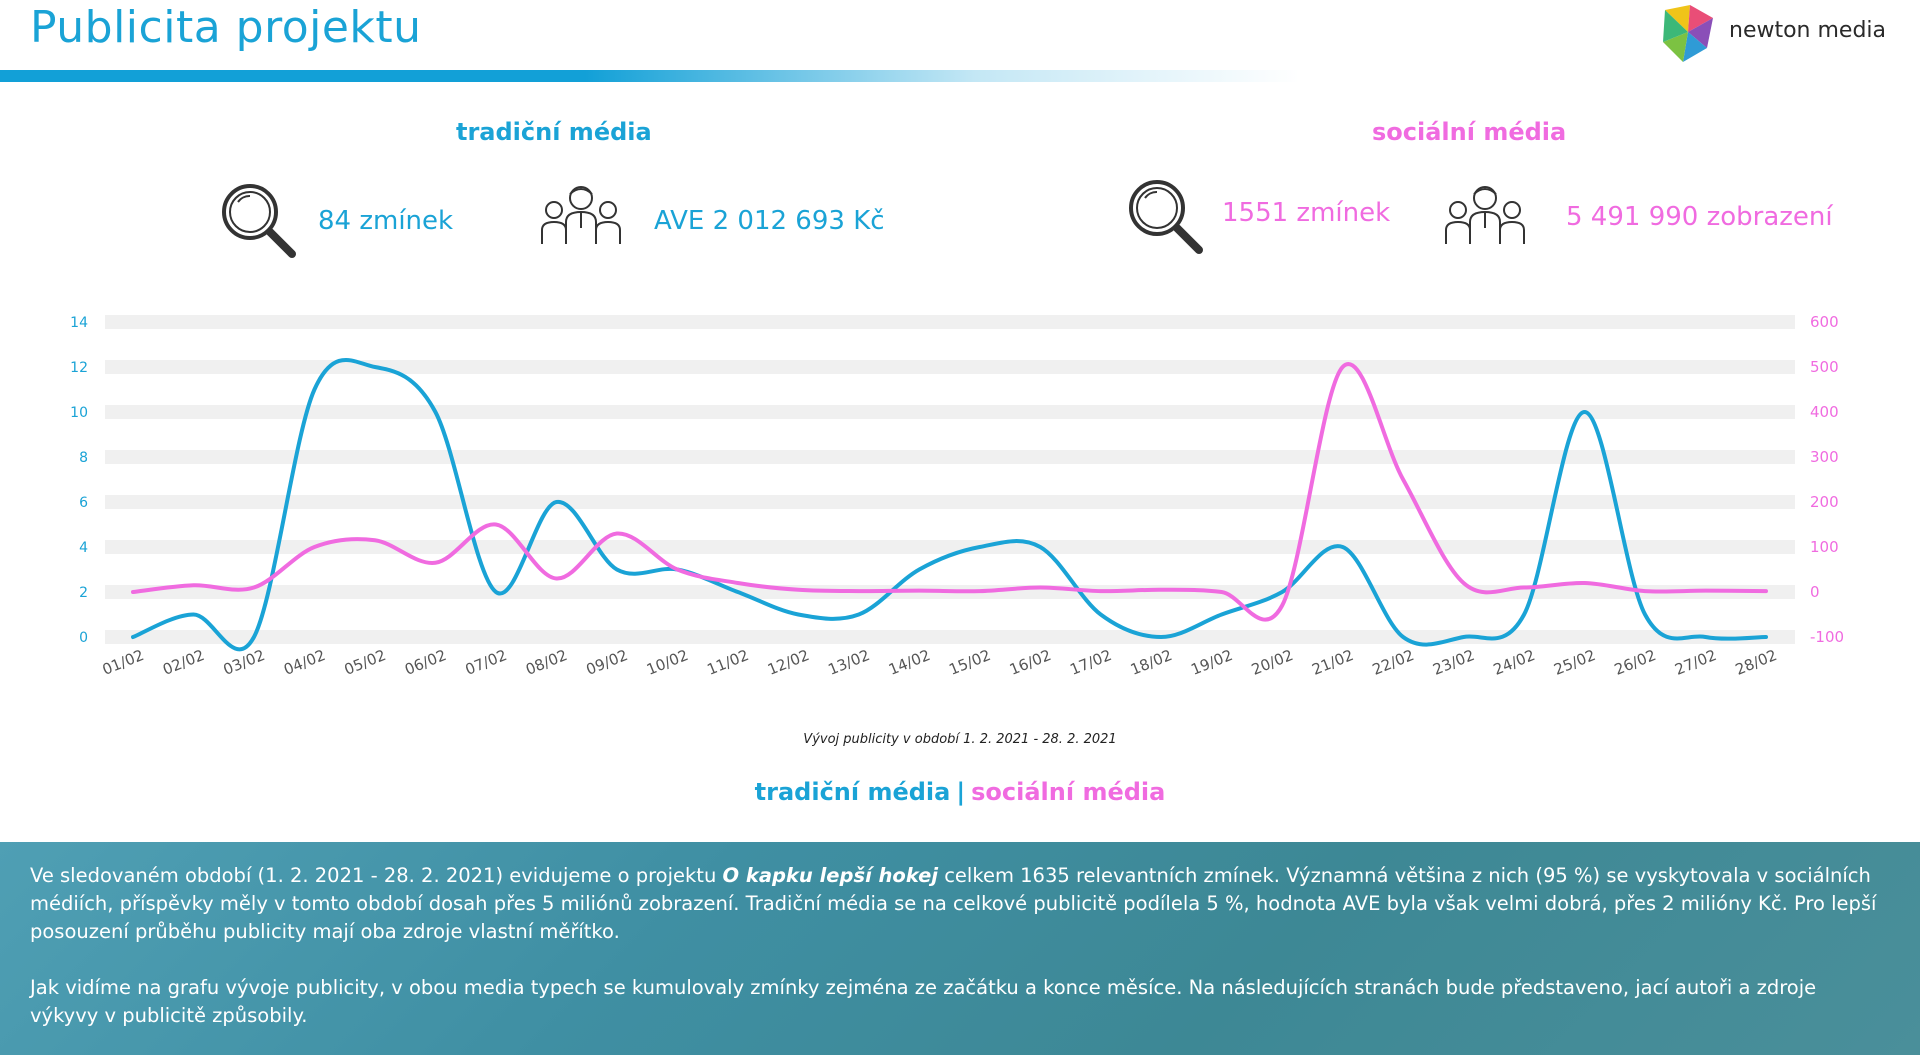  Describe the element at coordinates (788, 662) in the screenshot. I see `x-tick-label: 12/02` at that location.